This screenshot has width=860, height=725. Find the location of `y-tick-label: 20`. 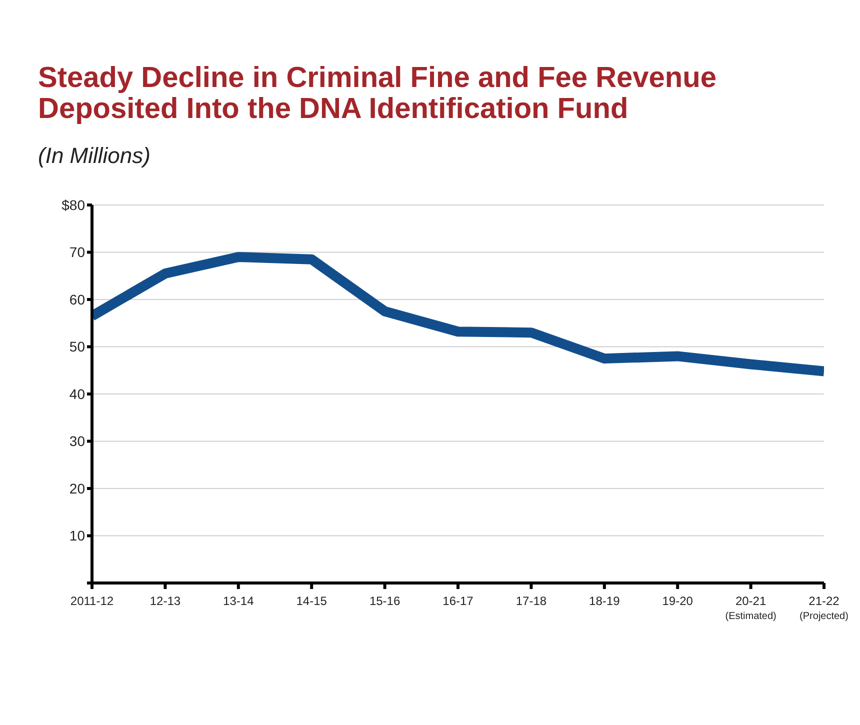

y-tick-label: 20 is located at coordinates (77, 488).